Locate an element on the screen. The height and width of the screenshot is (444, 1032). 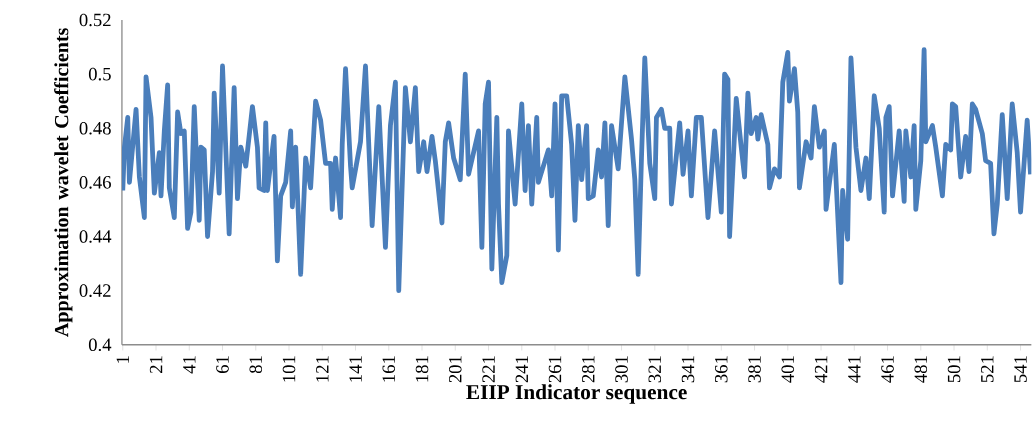
x-tick-label: 401 is located at coordinates (788, 369).